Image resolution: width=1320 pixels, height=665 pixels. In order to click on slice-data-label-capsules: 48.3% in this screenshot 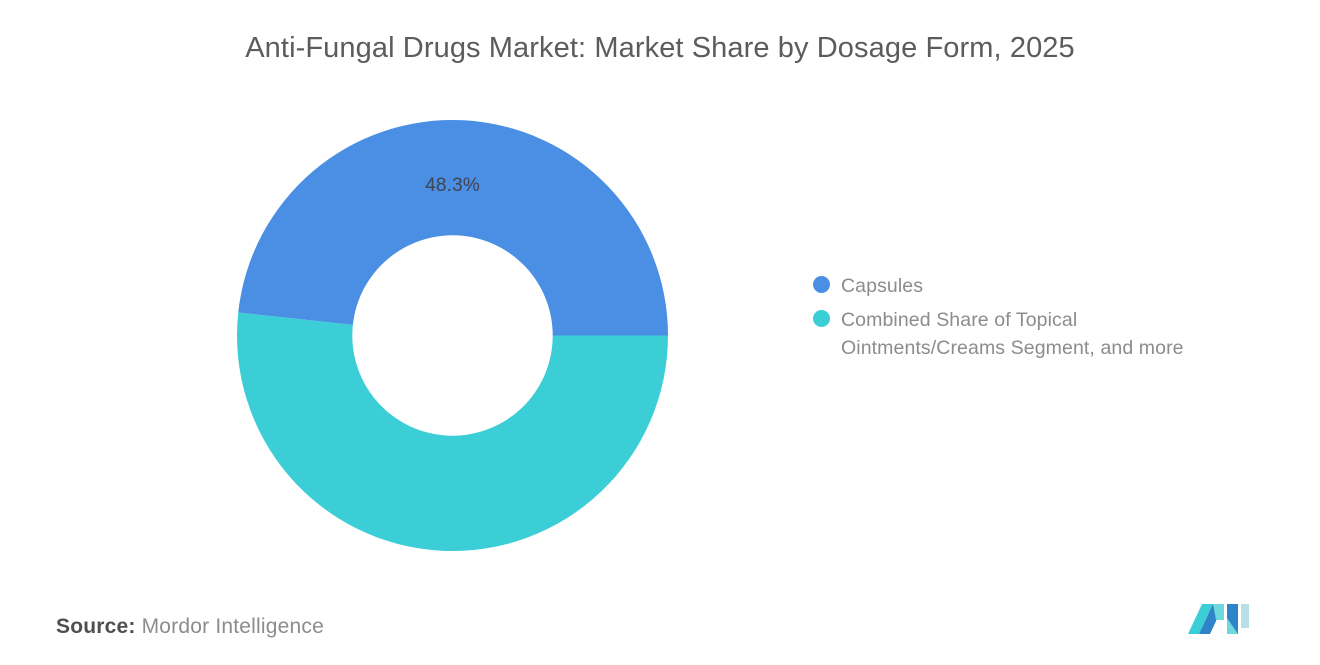, I will do `click(452, 185)`.